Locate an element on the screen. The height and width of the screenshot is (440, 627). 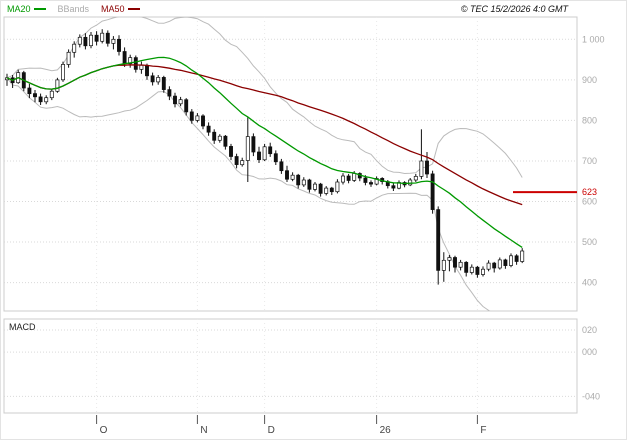
month-label: F is located at coordinates (483, 430).